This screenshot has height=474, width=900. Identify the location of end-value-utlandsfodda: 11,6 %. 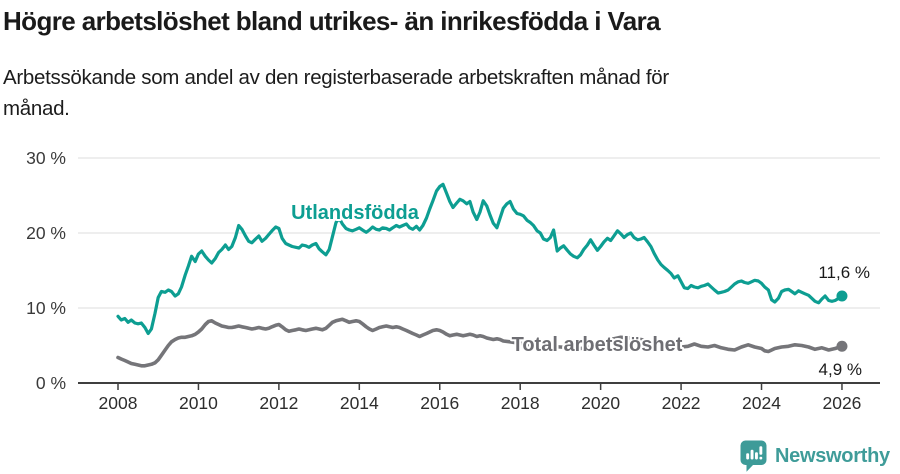
(844, 272).